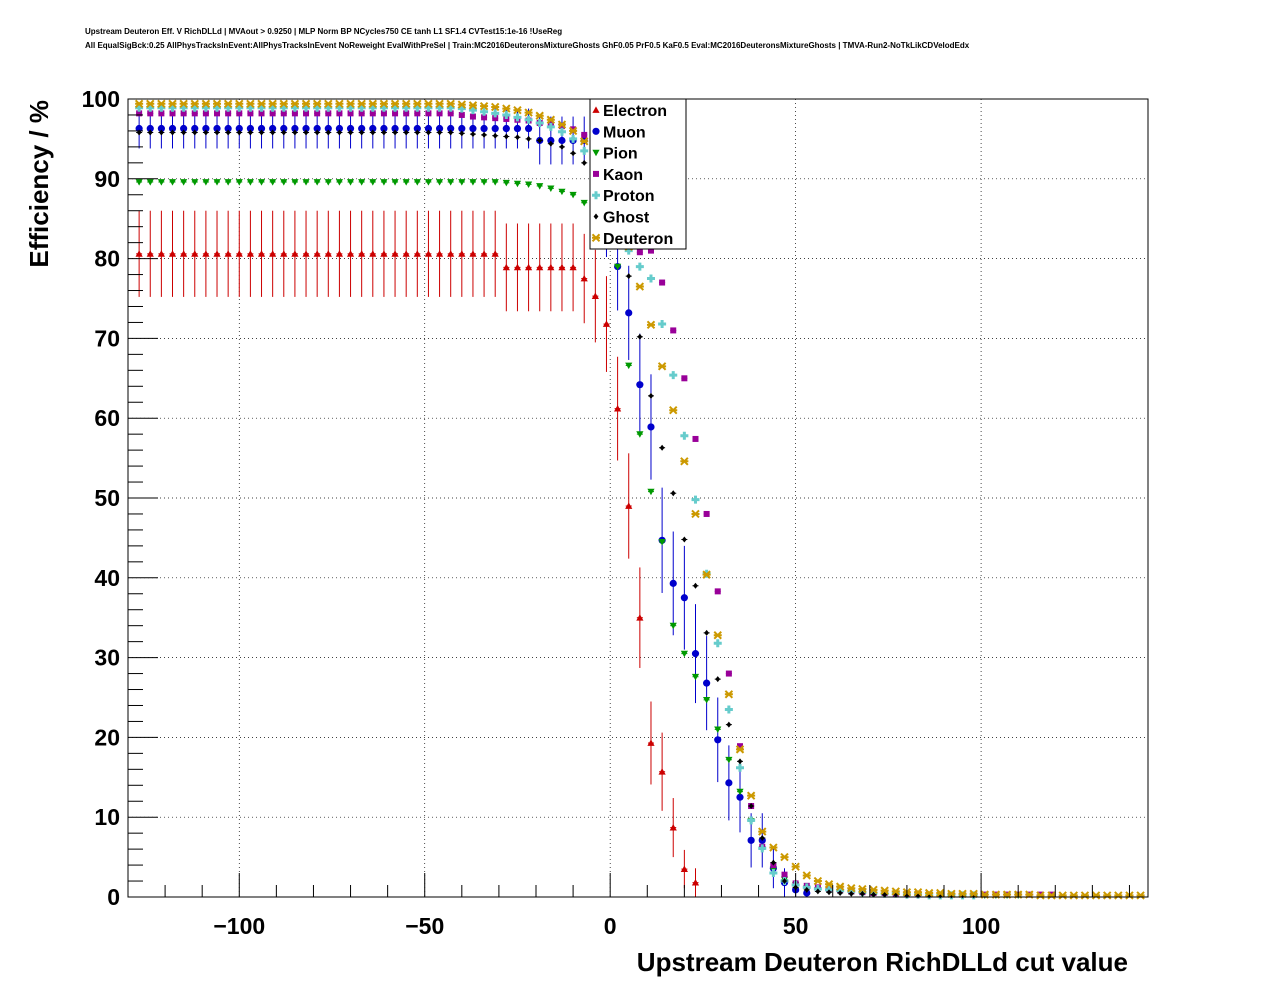 This screenshot has height=996, width=1276. Describe the element at coordinates (626, 218) in the screenshot. I see `legend-label-ghost: Ghost` at that location.